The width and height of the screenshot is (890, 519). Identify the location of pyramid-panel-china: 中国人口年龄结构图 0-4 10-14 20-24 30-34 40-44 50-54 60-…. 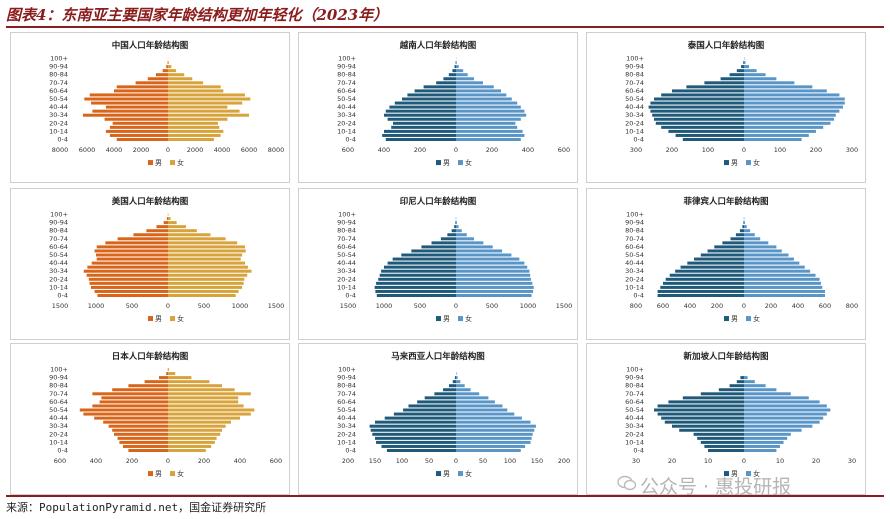
(150, 107).